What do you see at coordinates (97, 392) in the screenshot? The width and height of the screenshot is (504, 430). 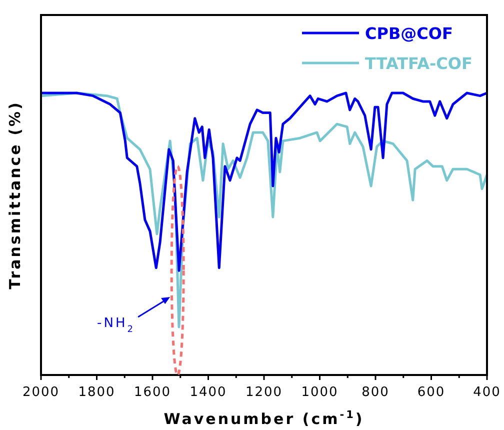 I see `x-tick-label: 1800` at bounding box center [97, 392].